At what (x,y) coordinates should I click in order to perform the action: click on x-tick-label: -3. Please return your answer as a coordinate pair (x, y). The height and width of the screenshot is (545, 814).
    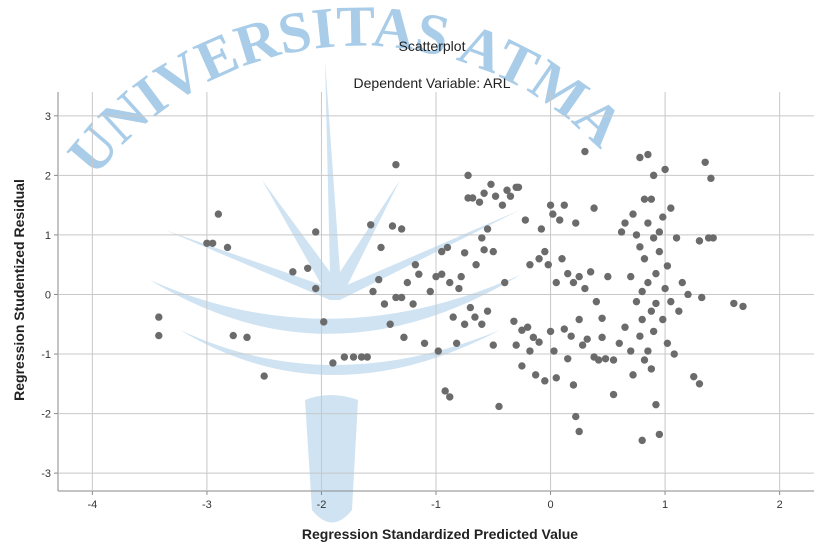
    Looking at the image, I should click on (207, 505).